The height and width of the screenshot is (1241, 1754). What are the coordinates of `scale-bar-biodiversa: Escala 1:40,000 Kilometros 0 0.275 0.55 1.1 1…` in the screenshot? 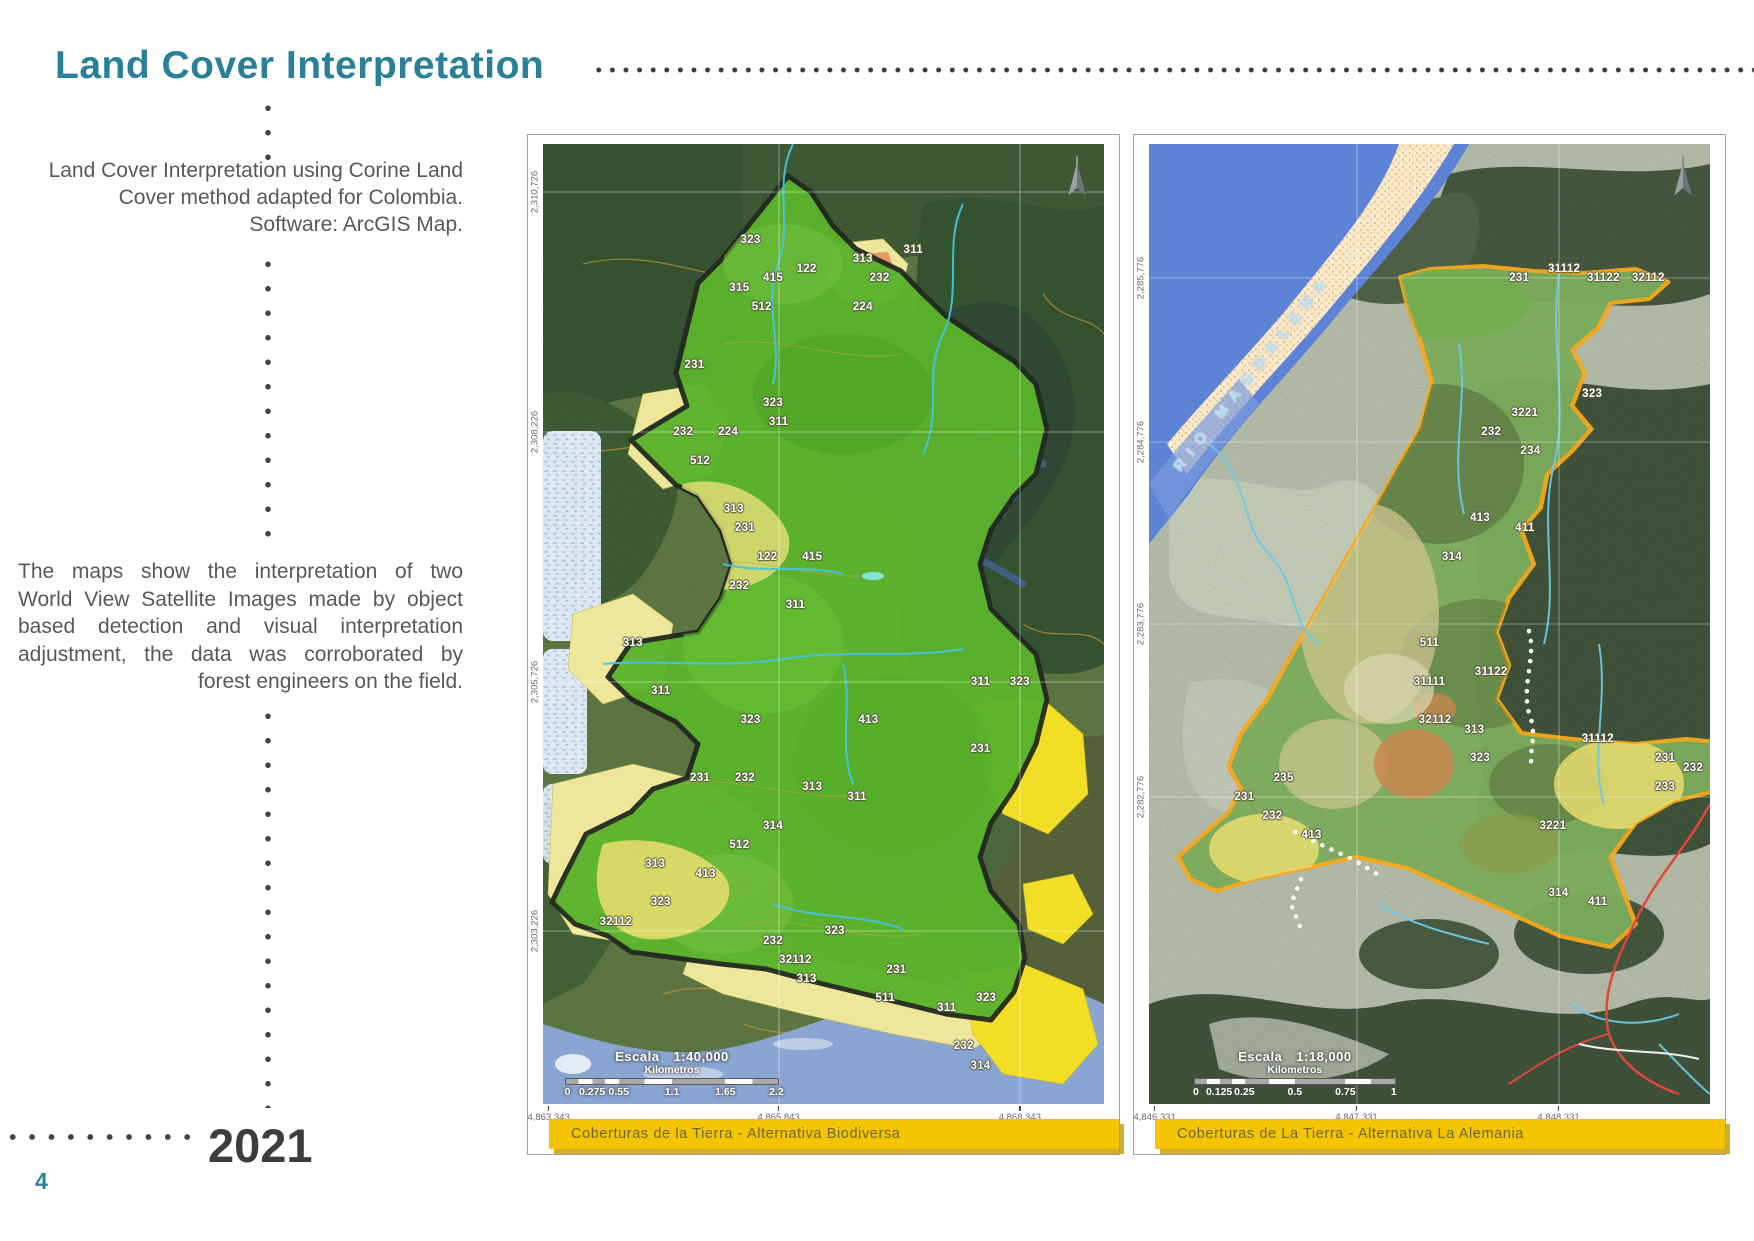 It's located at (674, 1074).